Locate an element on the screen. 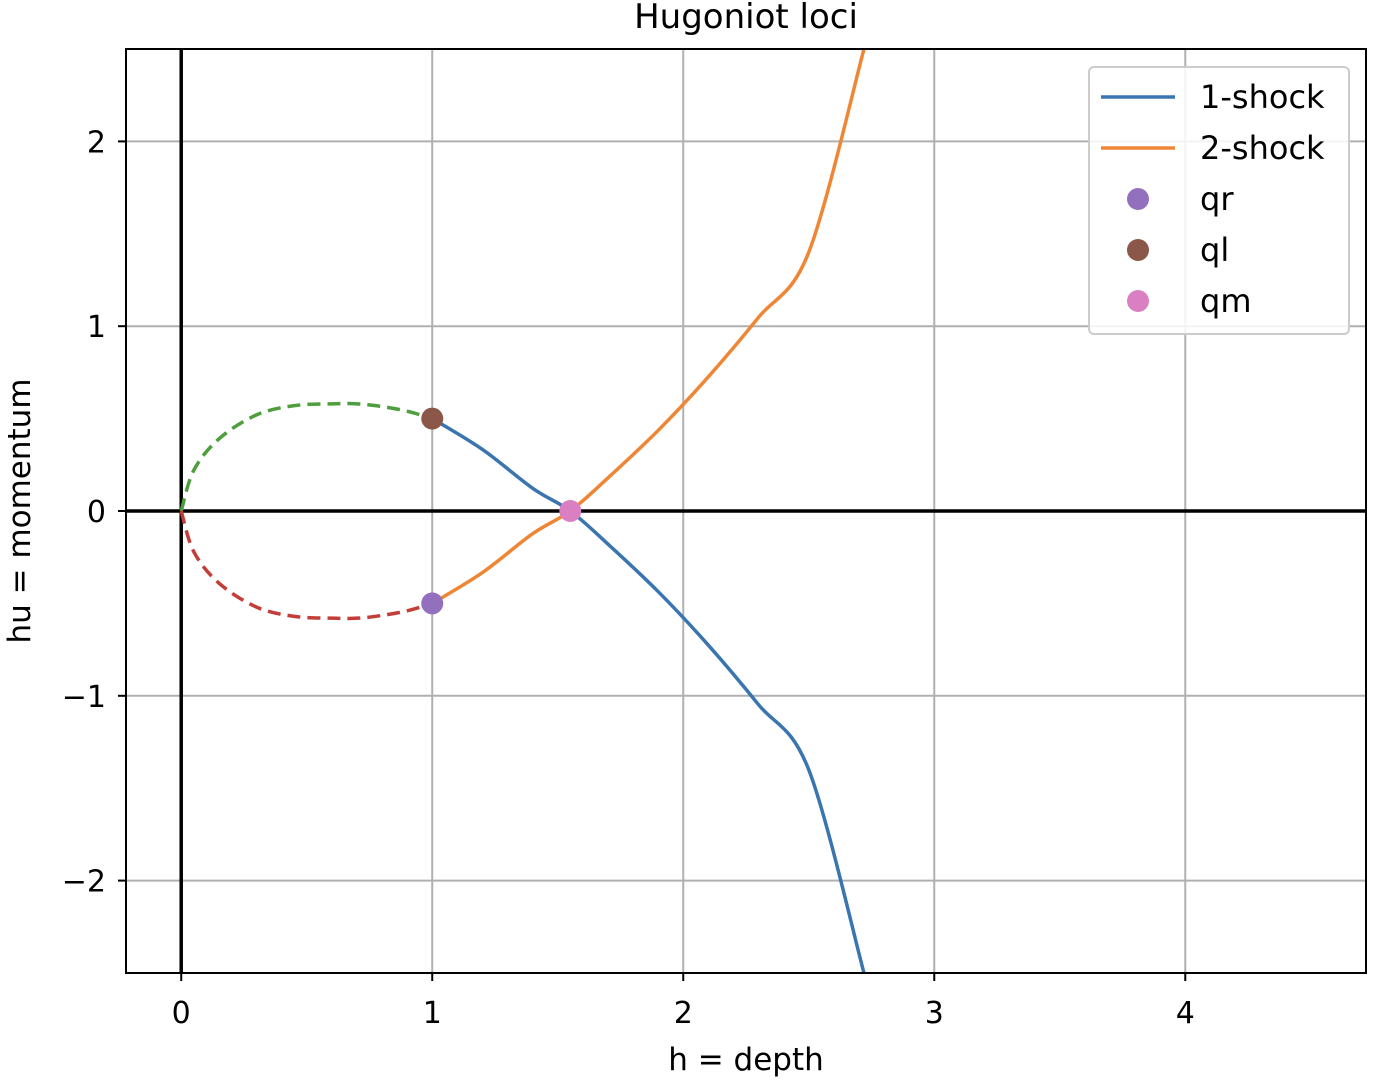 The height and width of the screenshot is (1080, 1394). x-axis-label: h = depth is located at coordinates (746, 1060).